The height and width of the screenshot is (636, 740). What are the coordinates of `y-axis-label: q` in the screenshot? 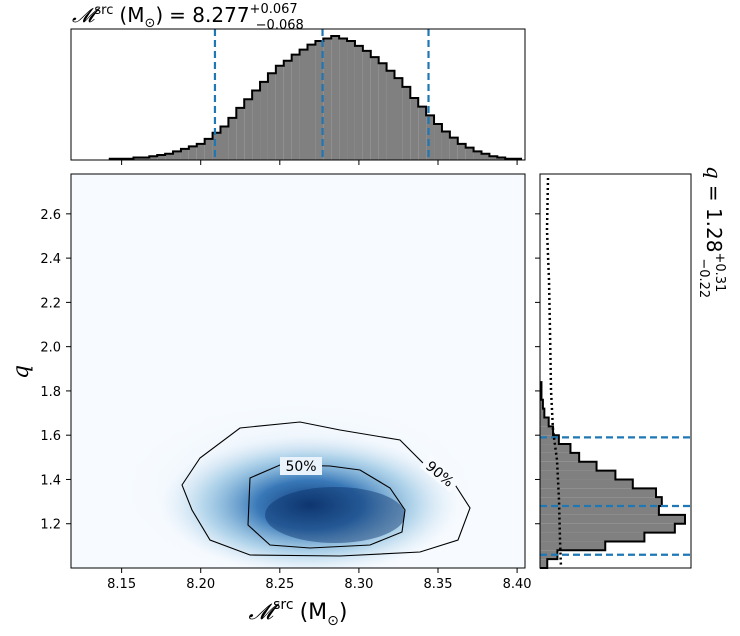 It's located at (21, 372).